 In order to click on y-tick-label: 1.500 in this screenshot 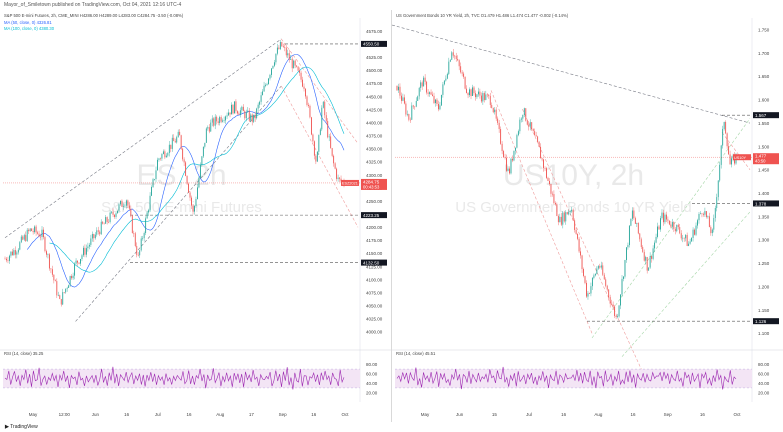, I will do `click(764, 146)`.